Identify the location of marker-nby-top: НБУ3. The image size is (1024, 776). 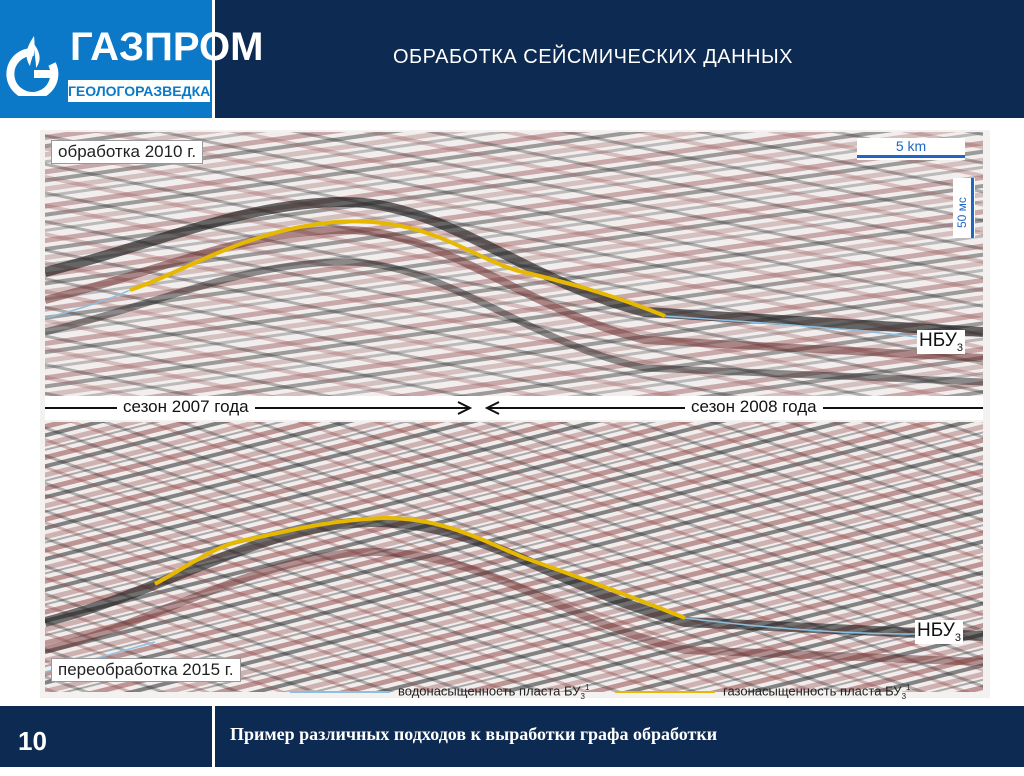
(941, 342).